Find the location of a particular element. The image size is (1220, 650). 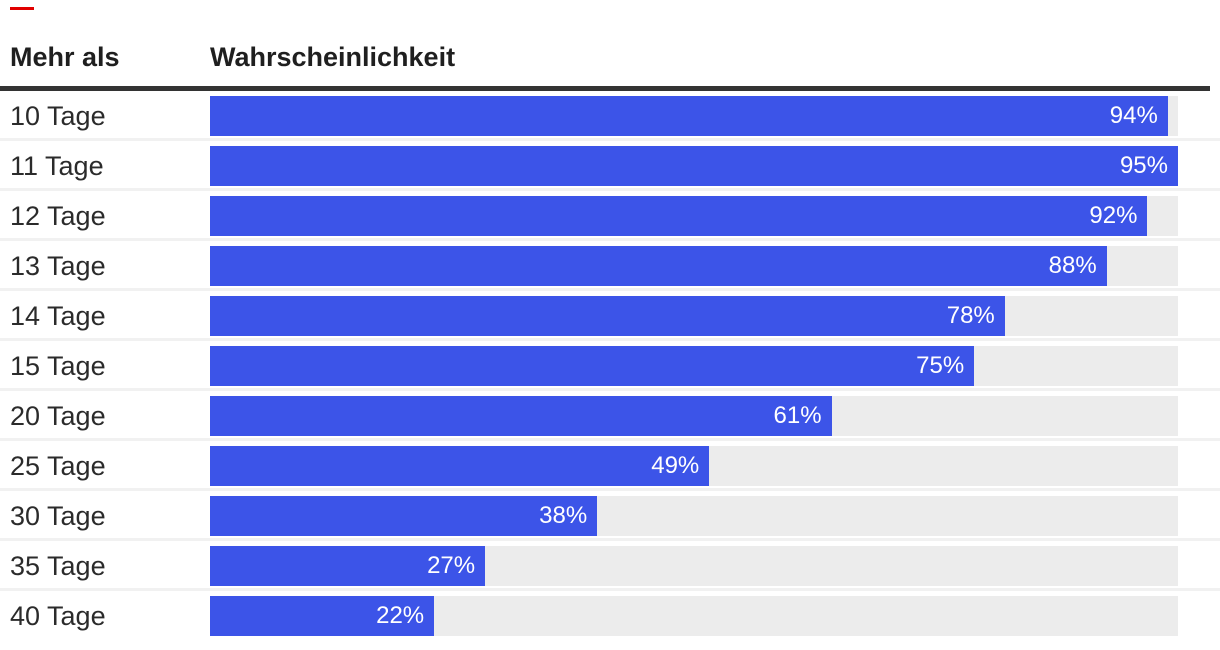

bar-track: 75% is located at coordinates (694, 366).